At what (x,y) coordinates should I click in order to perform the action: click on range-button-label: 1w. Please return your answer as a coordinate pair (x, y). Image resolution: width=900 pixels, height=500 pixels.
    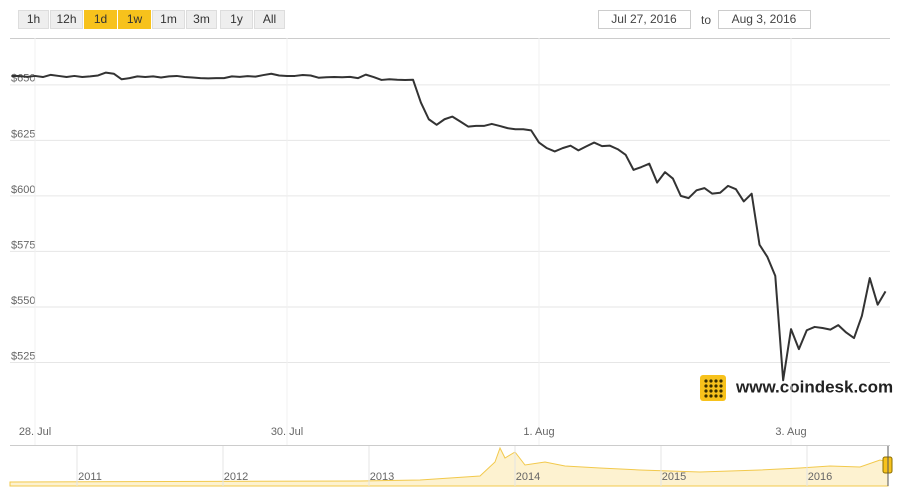
    Looking at the image, I should click on (135, 19).